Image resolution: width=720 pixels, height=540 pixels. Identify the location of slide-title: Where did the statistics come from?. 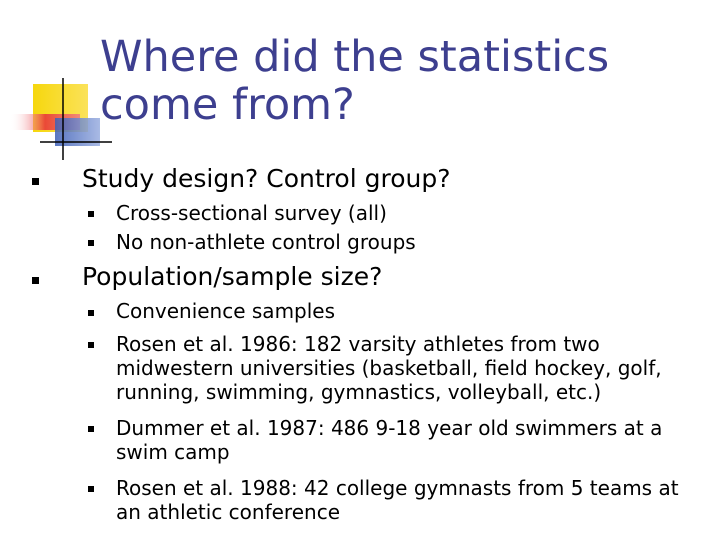
(355, 81).